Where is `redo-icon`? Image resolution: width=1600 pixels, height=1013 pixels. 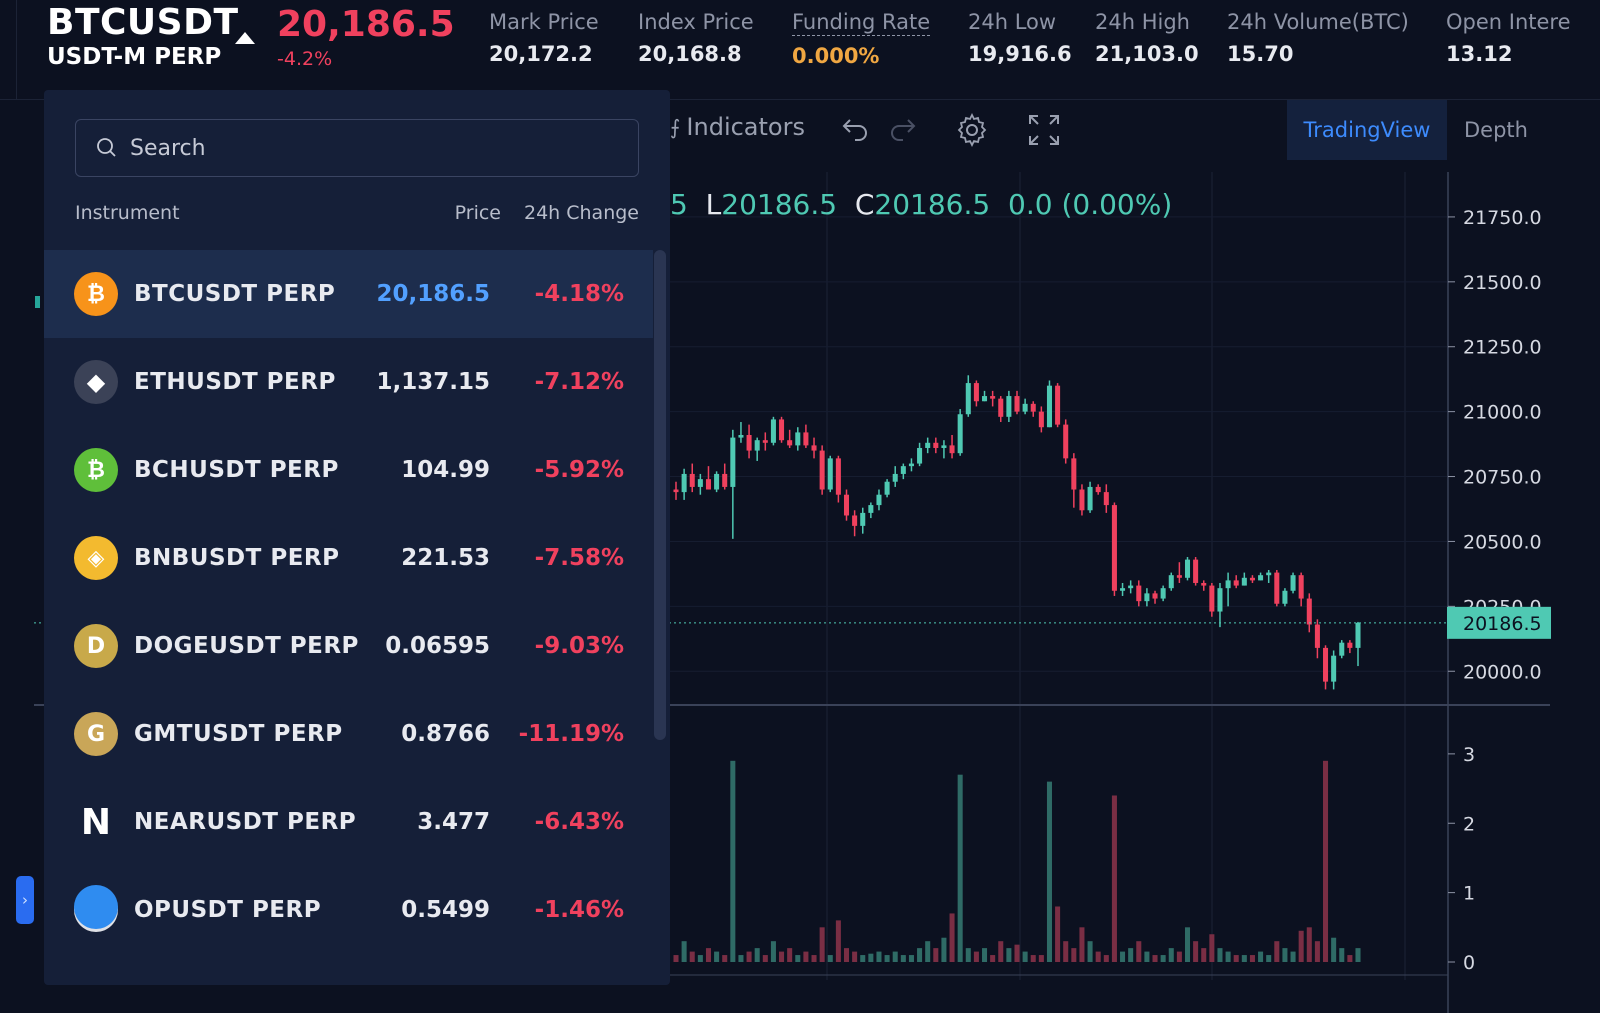
redo-icon is located at coordinates (904, 130).